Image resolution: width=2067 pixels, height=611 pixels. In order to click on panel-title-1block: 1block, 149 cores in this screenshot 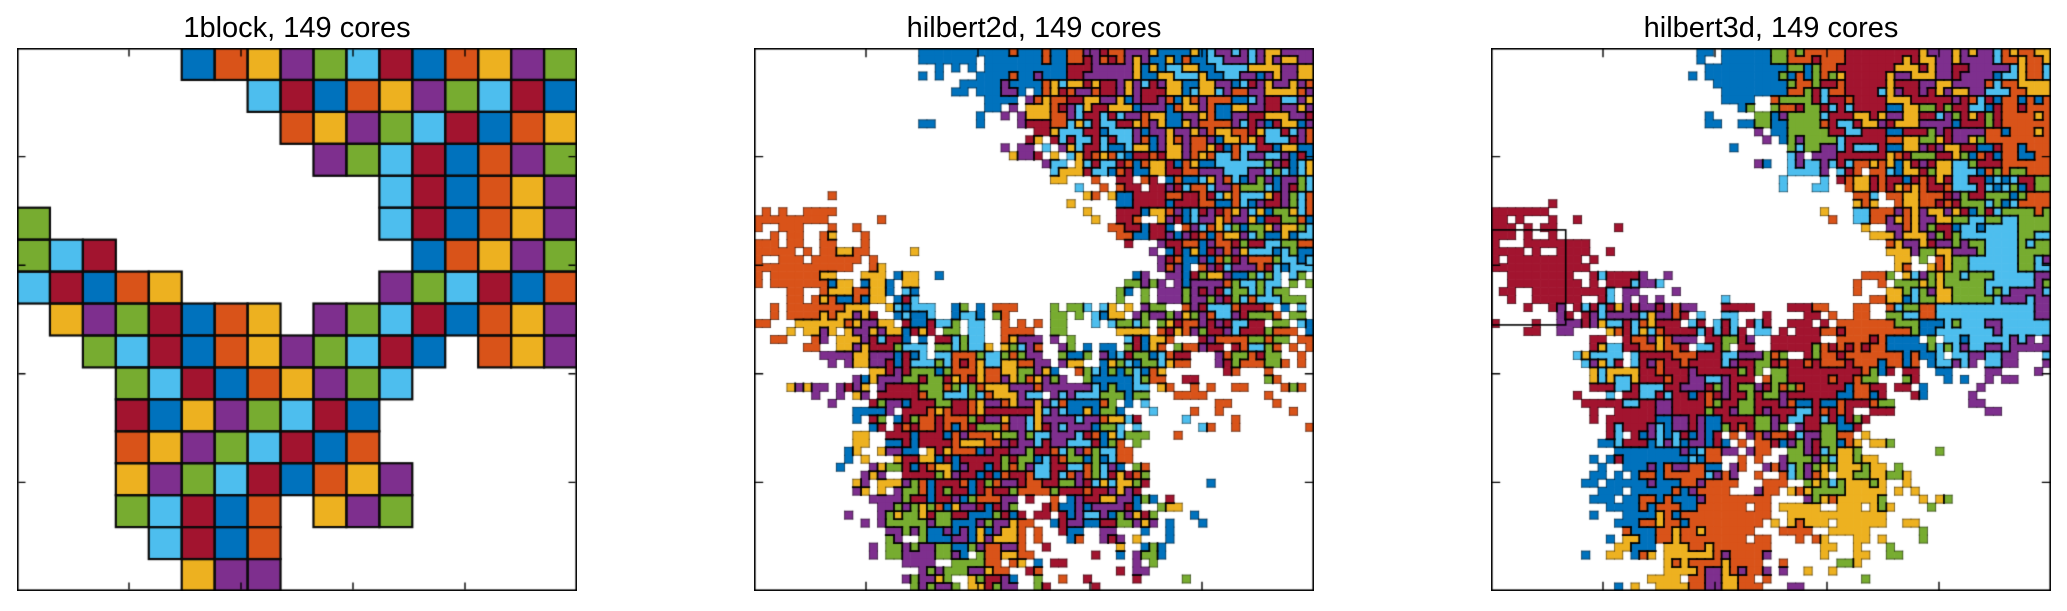, I will do `click(297, 28)`.